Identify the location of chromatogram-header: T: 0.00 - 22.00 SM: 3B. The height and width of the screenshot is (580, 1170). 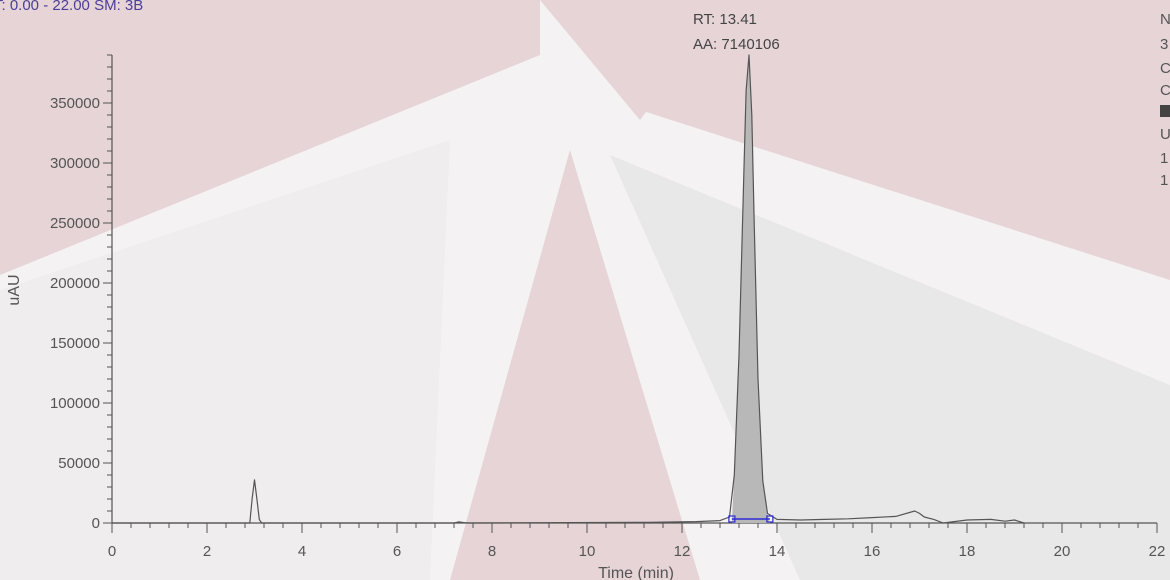
(71, 7).